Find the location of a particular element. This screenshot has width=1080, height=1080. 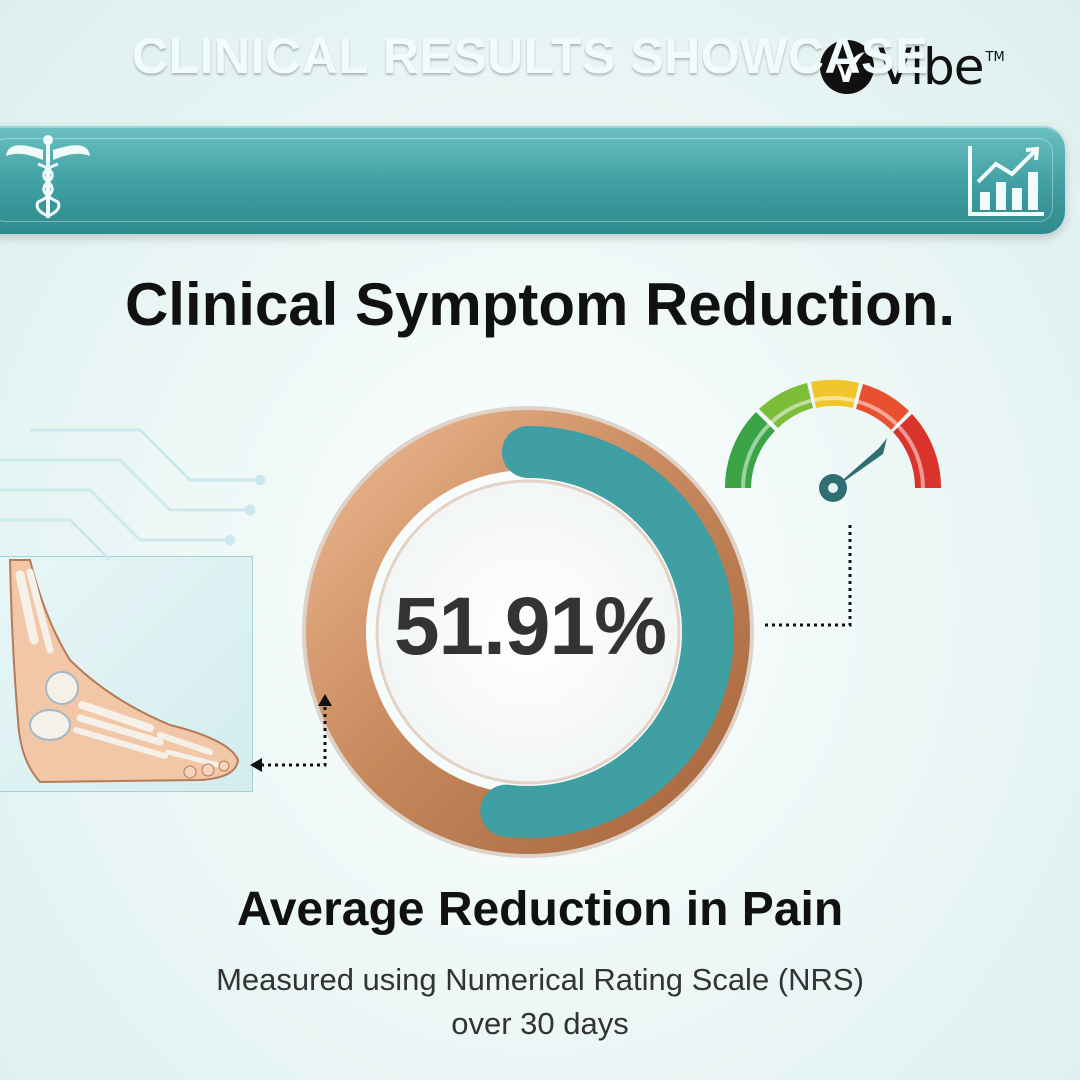

connector-arrowhead-up is located at coordinates (325, 700).